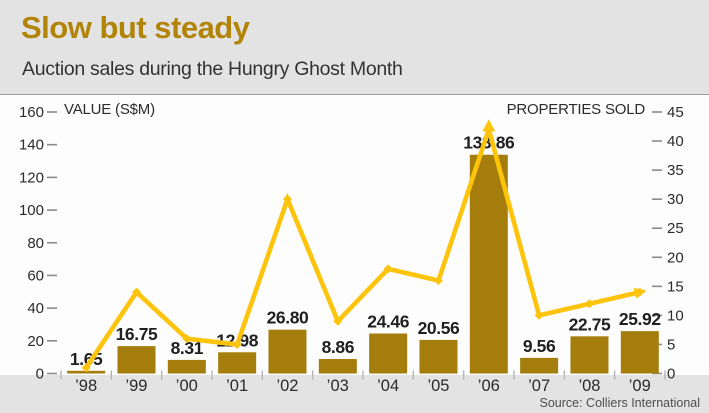 This screenshot has width=709, height=413. What do you see at coordinates (640, 386) in the screenshot?
I see `year-label: ’09` at bounding box center [640, 386].